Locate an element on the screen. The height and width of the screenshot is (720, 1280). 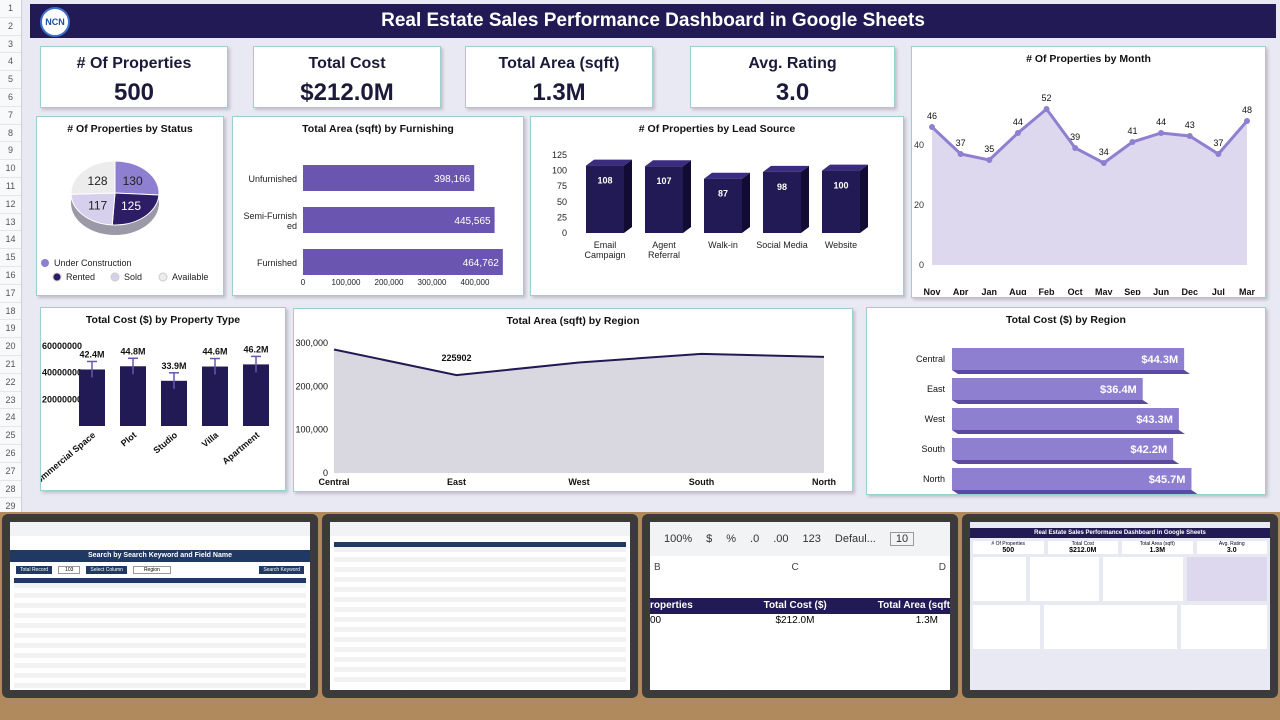
row-number: 14 is located at coordinates (10, 240).